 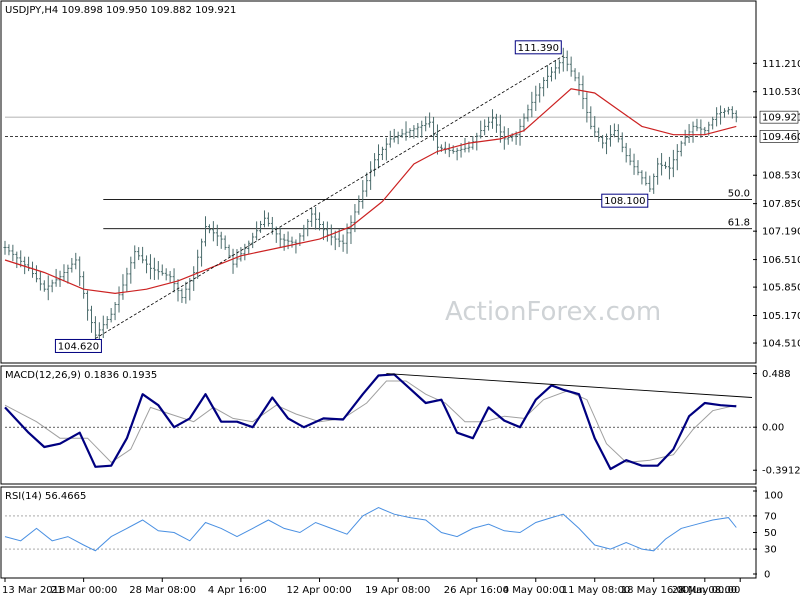 I want to click on x-tick-1: 21 Mar 00:00, so click(x=84, y=590).